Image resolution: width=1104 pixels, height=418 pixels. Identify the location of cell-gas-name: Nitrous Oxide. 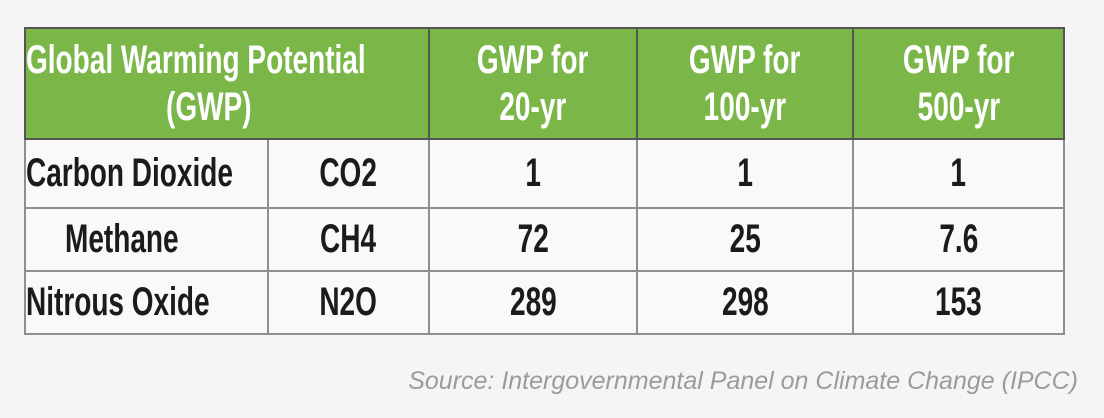
(146, 302).